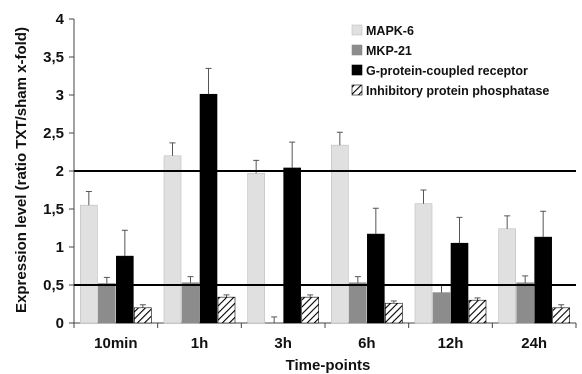  I want to click on x-tick-label: 24h, so click(534, 343).